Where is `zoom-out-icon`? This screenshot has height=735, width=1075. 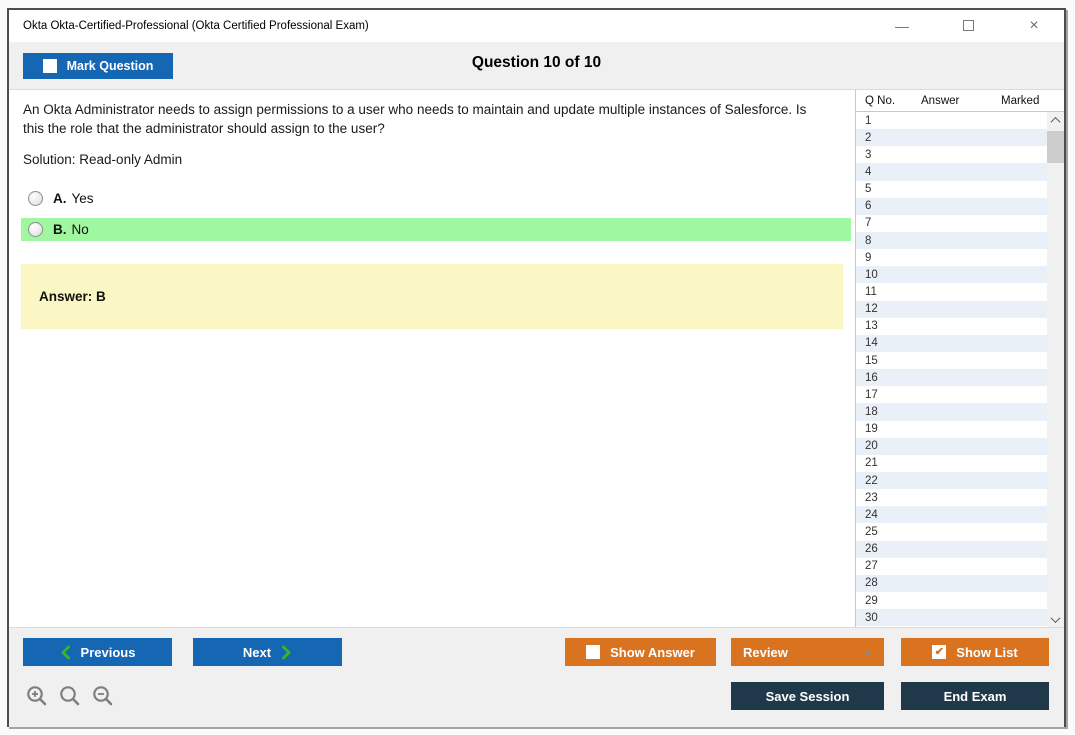 zoom-out-icon is located at coordinates (103, 696).